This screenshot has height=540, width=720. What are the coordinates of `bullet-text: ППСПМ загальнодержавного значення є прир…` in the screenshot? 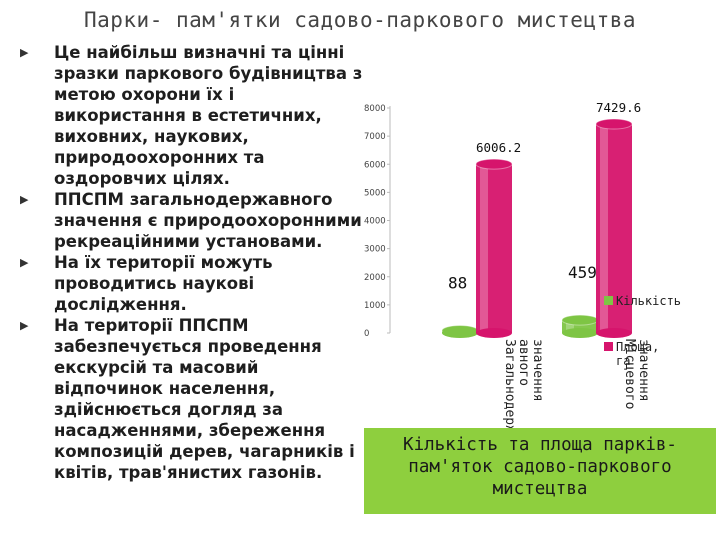 It's located at (208, 220).